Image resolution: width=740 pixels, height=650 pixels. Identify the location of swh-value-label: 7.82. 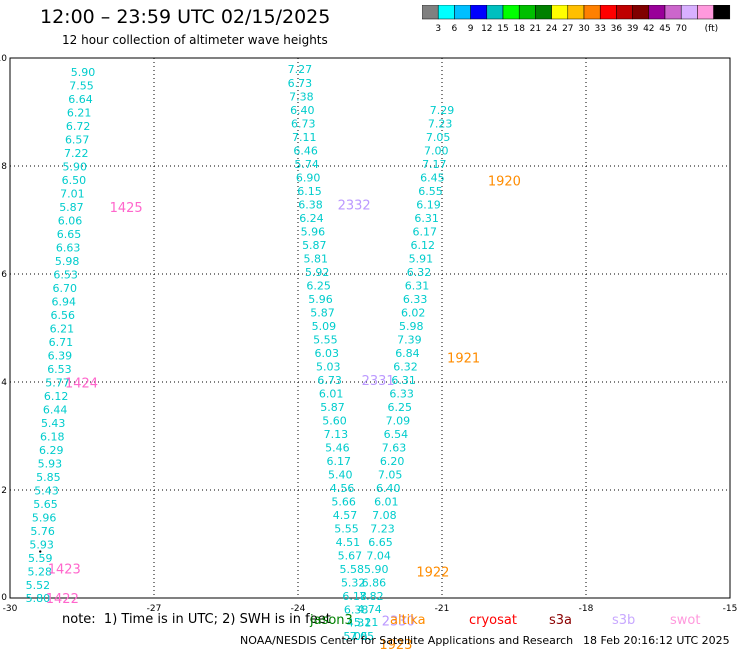
(371, 596).